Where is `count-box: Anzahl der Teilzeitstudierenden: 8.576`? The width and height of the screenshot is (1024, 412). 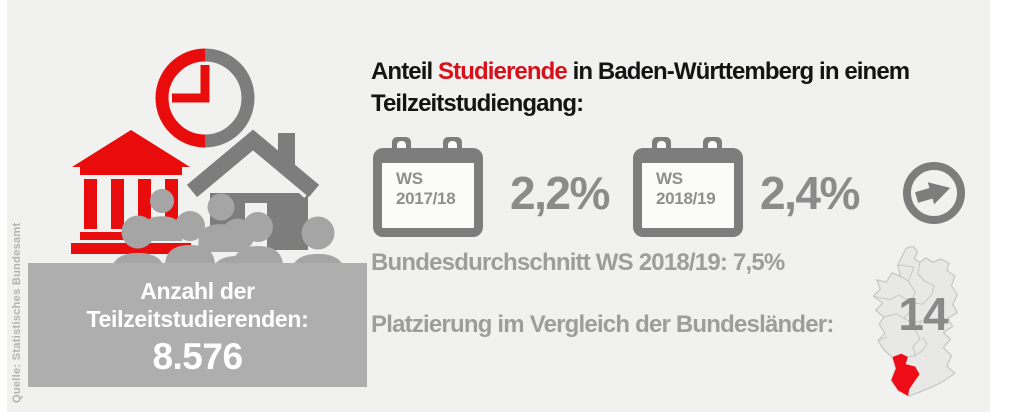
count-box: Anzahl der Teilzeitstudierenden: 8.576 is located at coordinates (197, 325).